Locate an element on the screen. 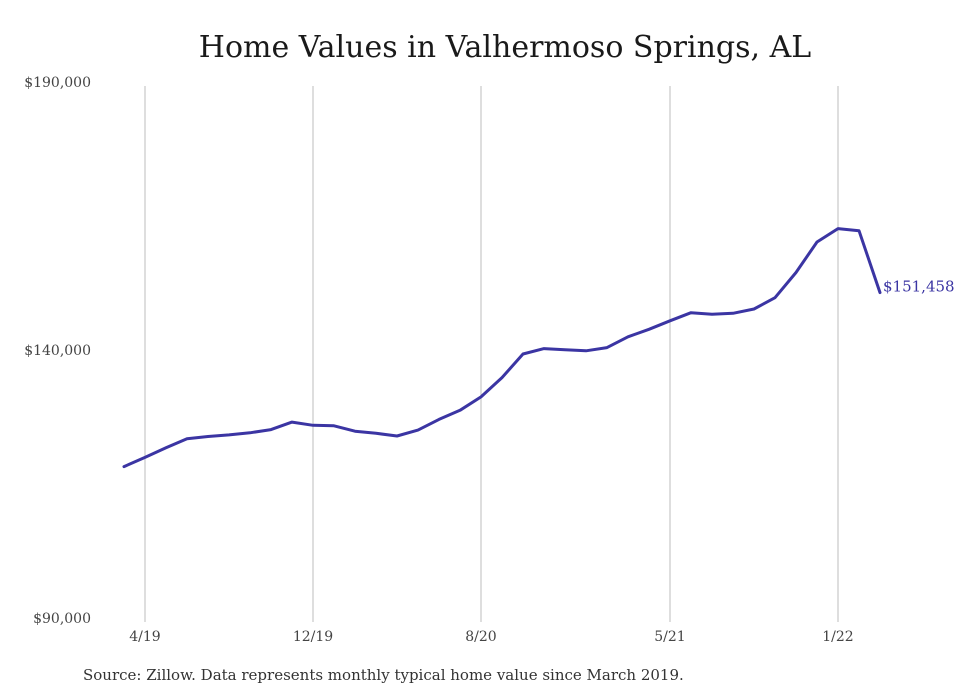 Image resolution: width=980 pixels, height=699 pixels. x-axis-ticks: 4/19 12/19 8/20 5/21 1/22 is located at coordinates (491, 637).